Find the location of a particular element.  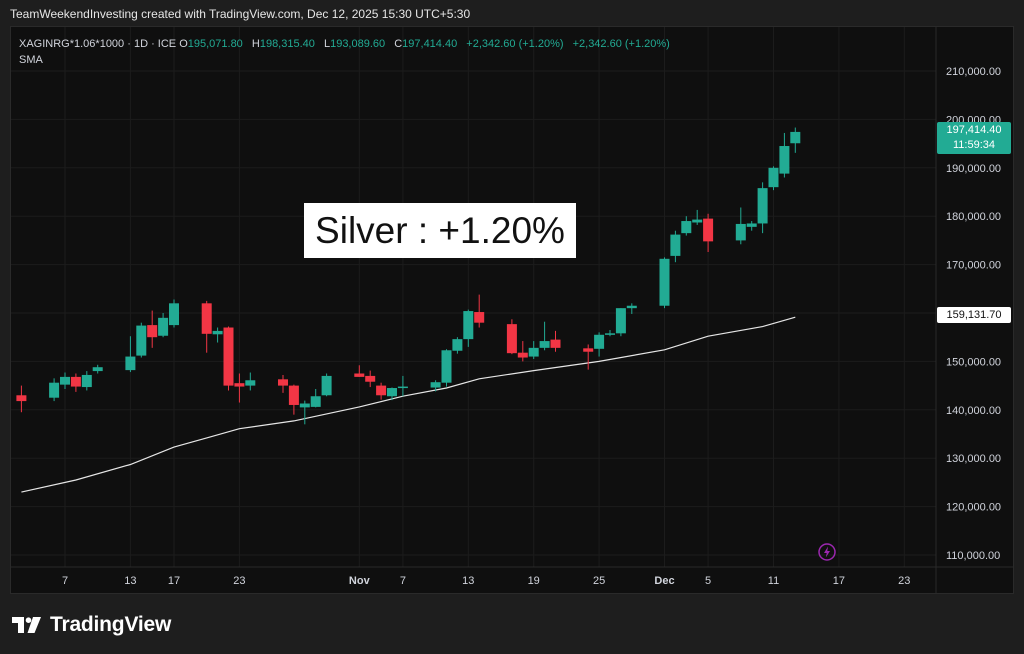

price-tick-label: 110,000.00 is located at coordinates (973, 556).